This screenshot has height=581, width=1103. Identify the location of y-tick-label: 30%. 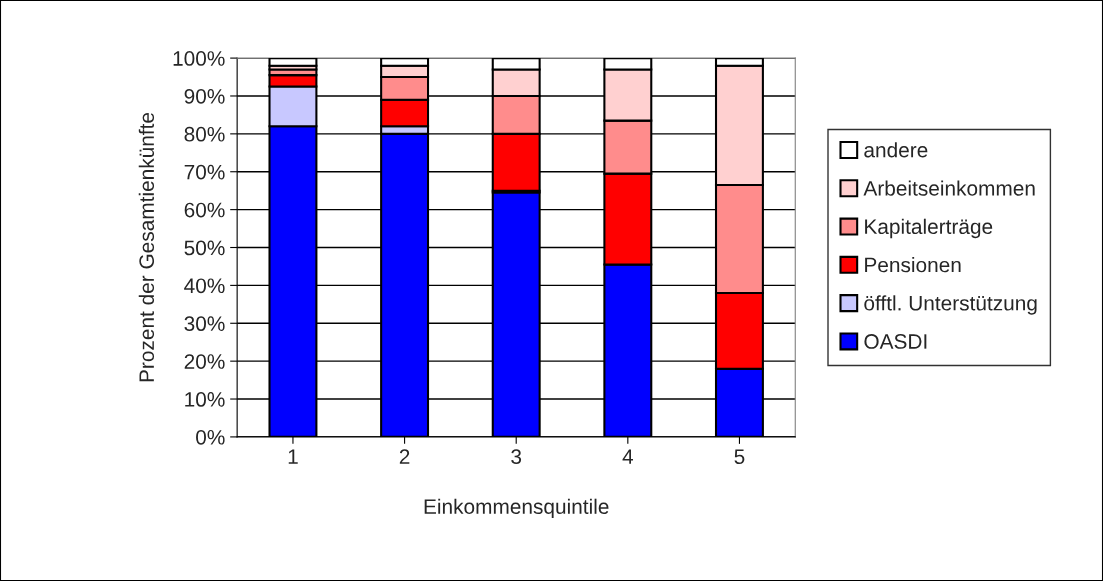
(204, 324).